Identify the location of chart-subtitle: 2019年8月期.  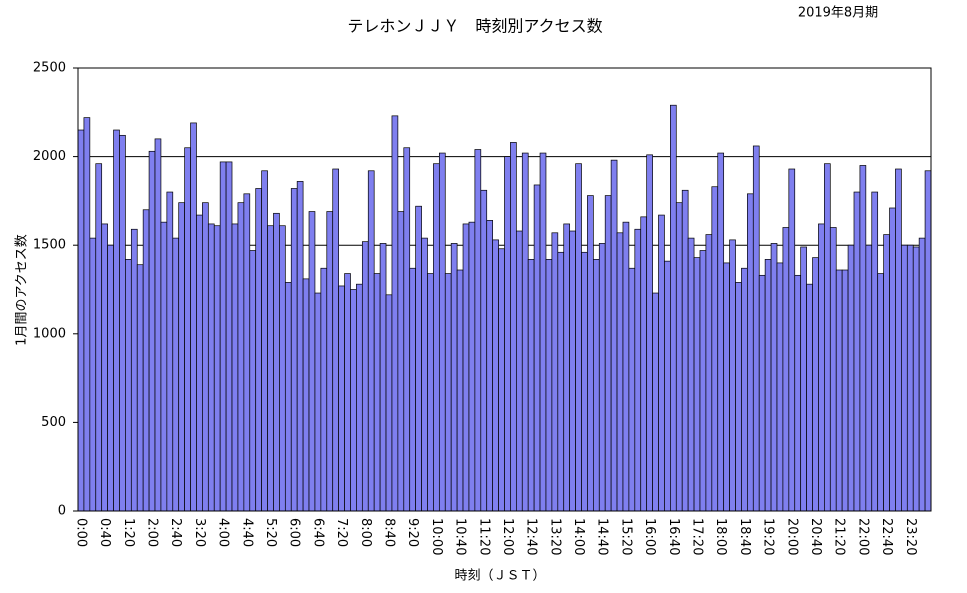
(838, 13).